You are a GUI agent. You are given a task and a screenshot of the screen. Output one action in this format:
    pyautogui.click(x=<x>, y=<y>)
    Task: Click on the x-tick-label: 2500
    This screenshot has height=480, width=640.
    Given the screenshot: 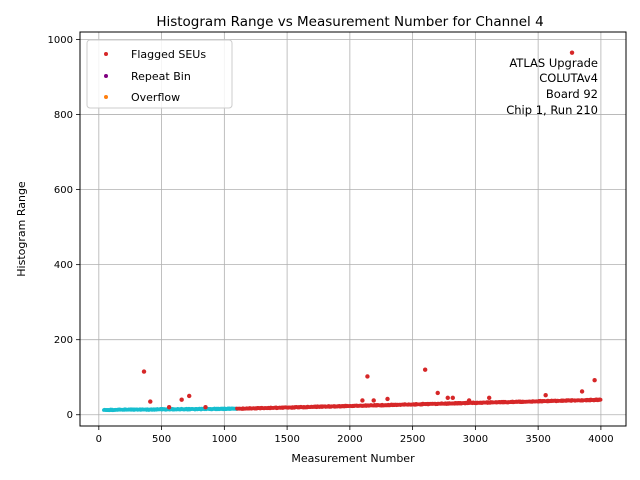 What is the action you would take?
    pyautogui.click(x=412, y=439)
    